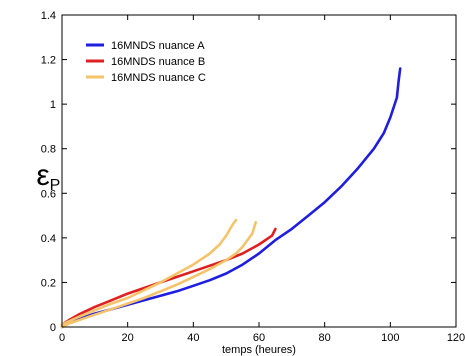 Image resolution: width=465 pixels, height=356 pixels. Describe the element at coordinates (193, 338) in the screenshot. I see `x-tick-label: 40` at that location.